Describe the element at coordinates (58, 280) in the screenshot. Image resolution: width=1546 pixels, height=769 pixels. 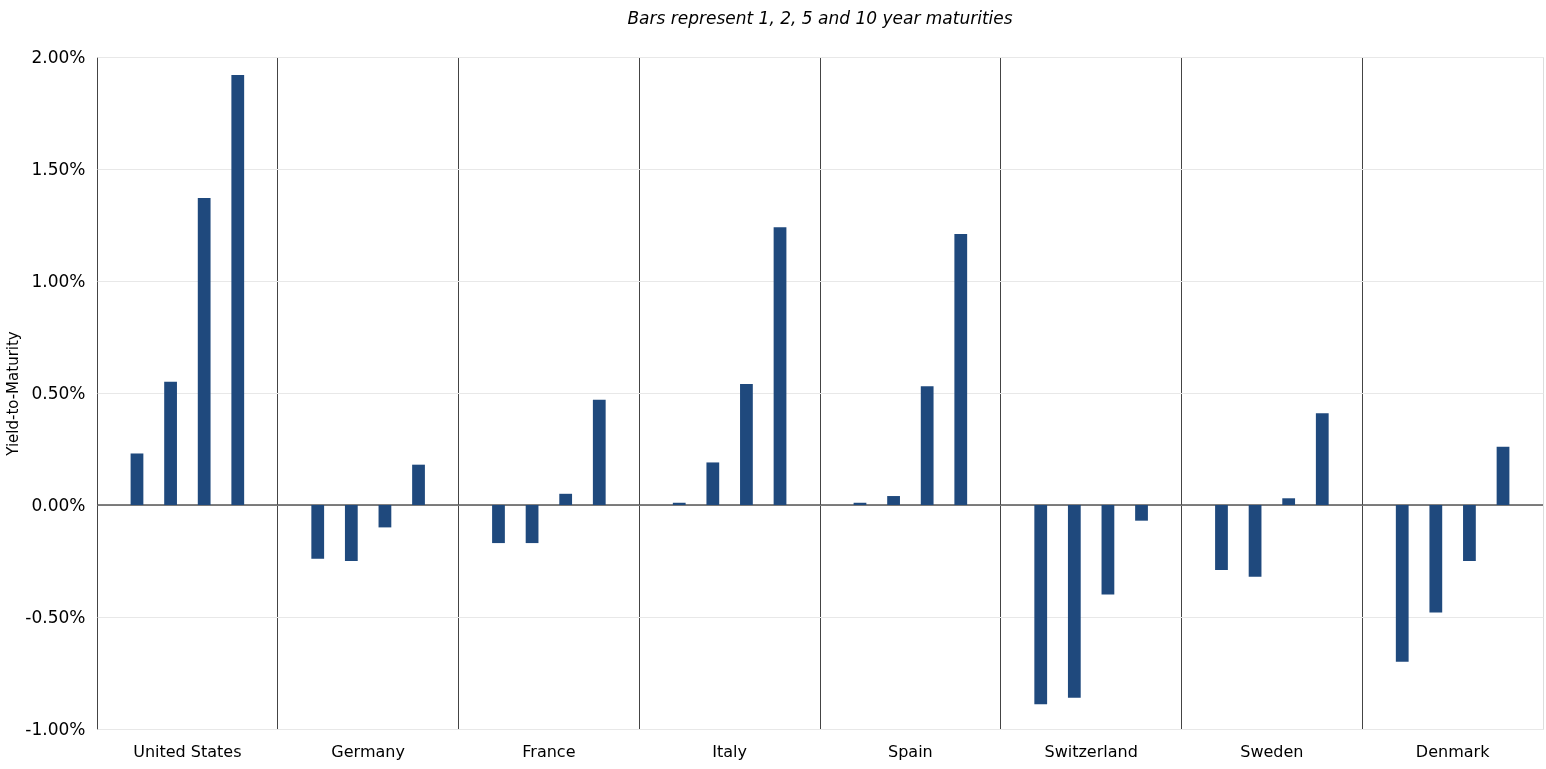
I see `y-tick-label: 1.00%` at that location.